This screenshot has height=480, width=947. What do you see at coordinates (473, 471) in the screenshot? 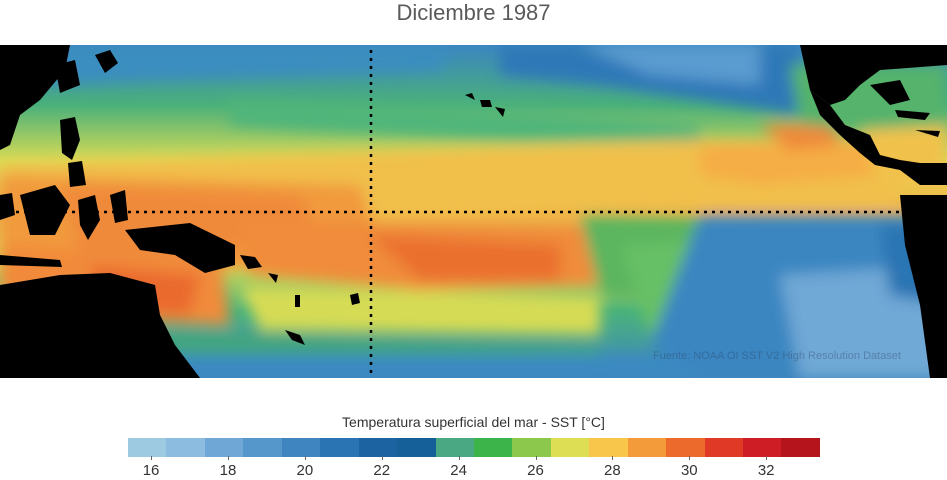
I see `colorbar-ticks: 16 18 20 22 24 26 28 30 32` at bounding box center [473, 471].